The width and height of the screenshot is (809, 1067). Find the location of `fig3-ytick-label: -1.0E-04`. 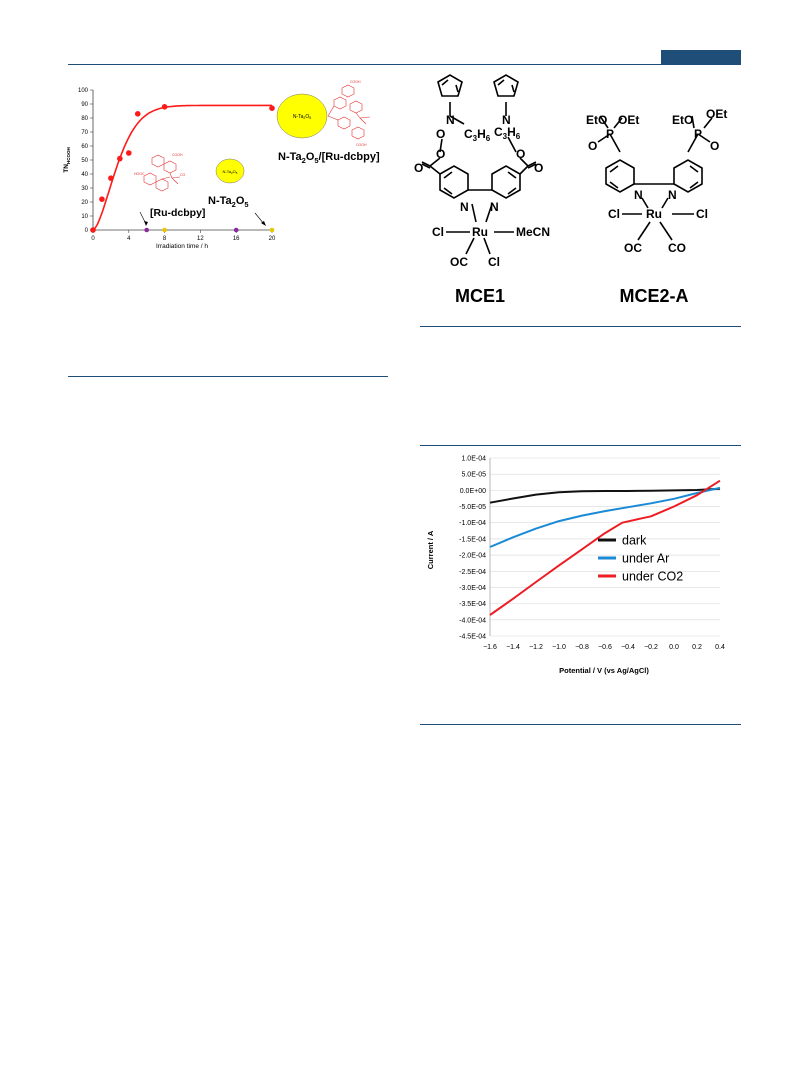

fig3-ytick-label: -1.0E-04 is located at coordinates (472, 523).